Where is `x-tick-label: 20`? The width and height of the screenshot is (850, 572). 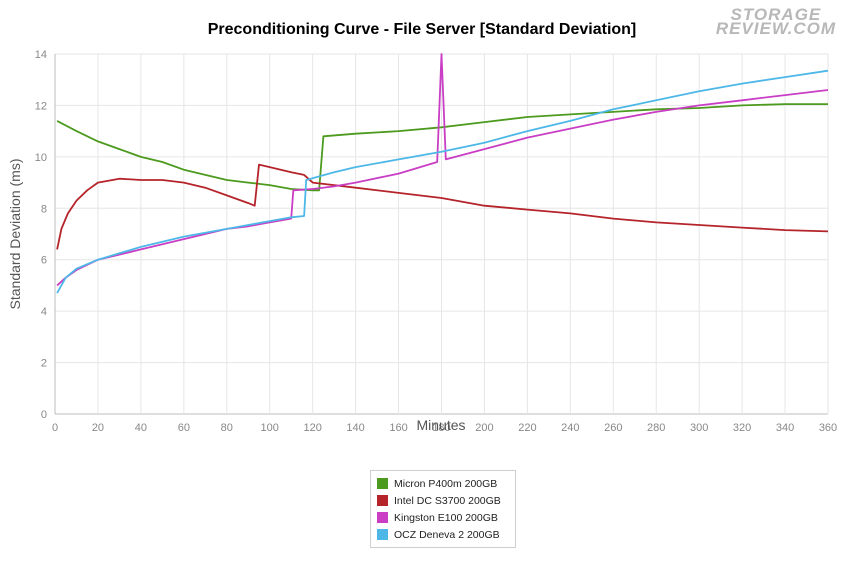
x-tick-label: 20 is located at coordinates (98, 428).